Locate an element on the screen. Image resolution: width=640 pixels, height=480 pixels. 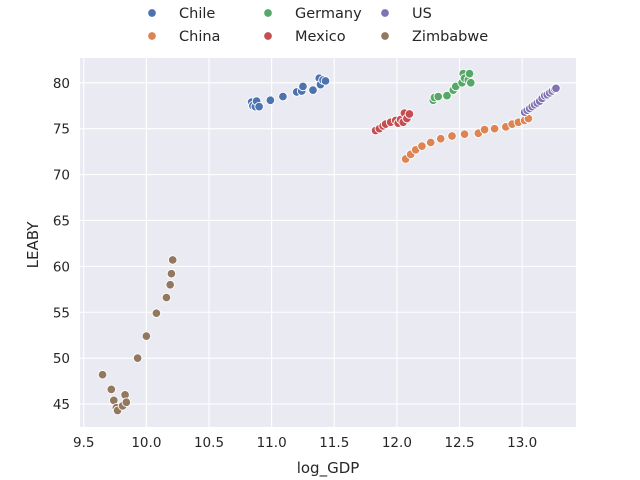
x-tick-label: 11.5 is located at coordinates (334, 443).